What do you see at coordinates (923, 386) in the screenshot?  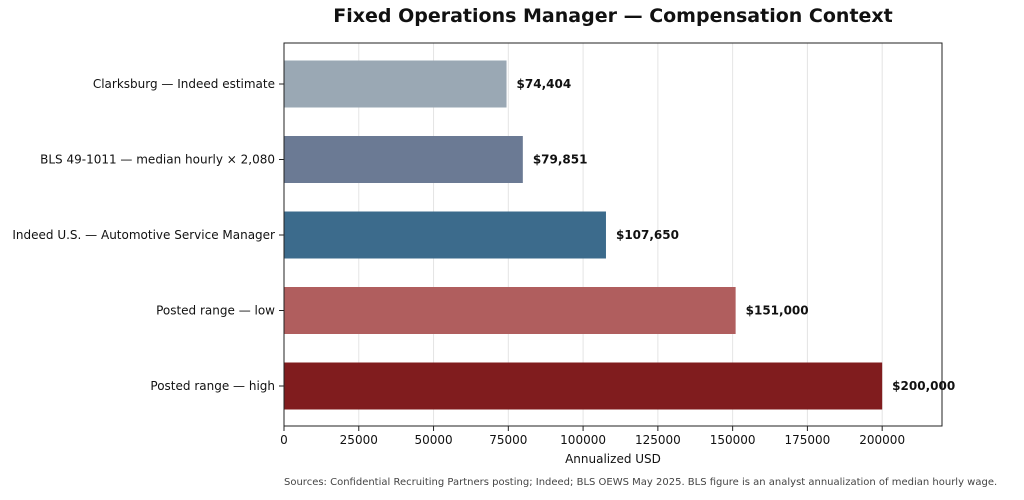 I see `bar-value-label: $200,000` at bounding box center [923, 386].